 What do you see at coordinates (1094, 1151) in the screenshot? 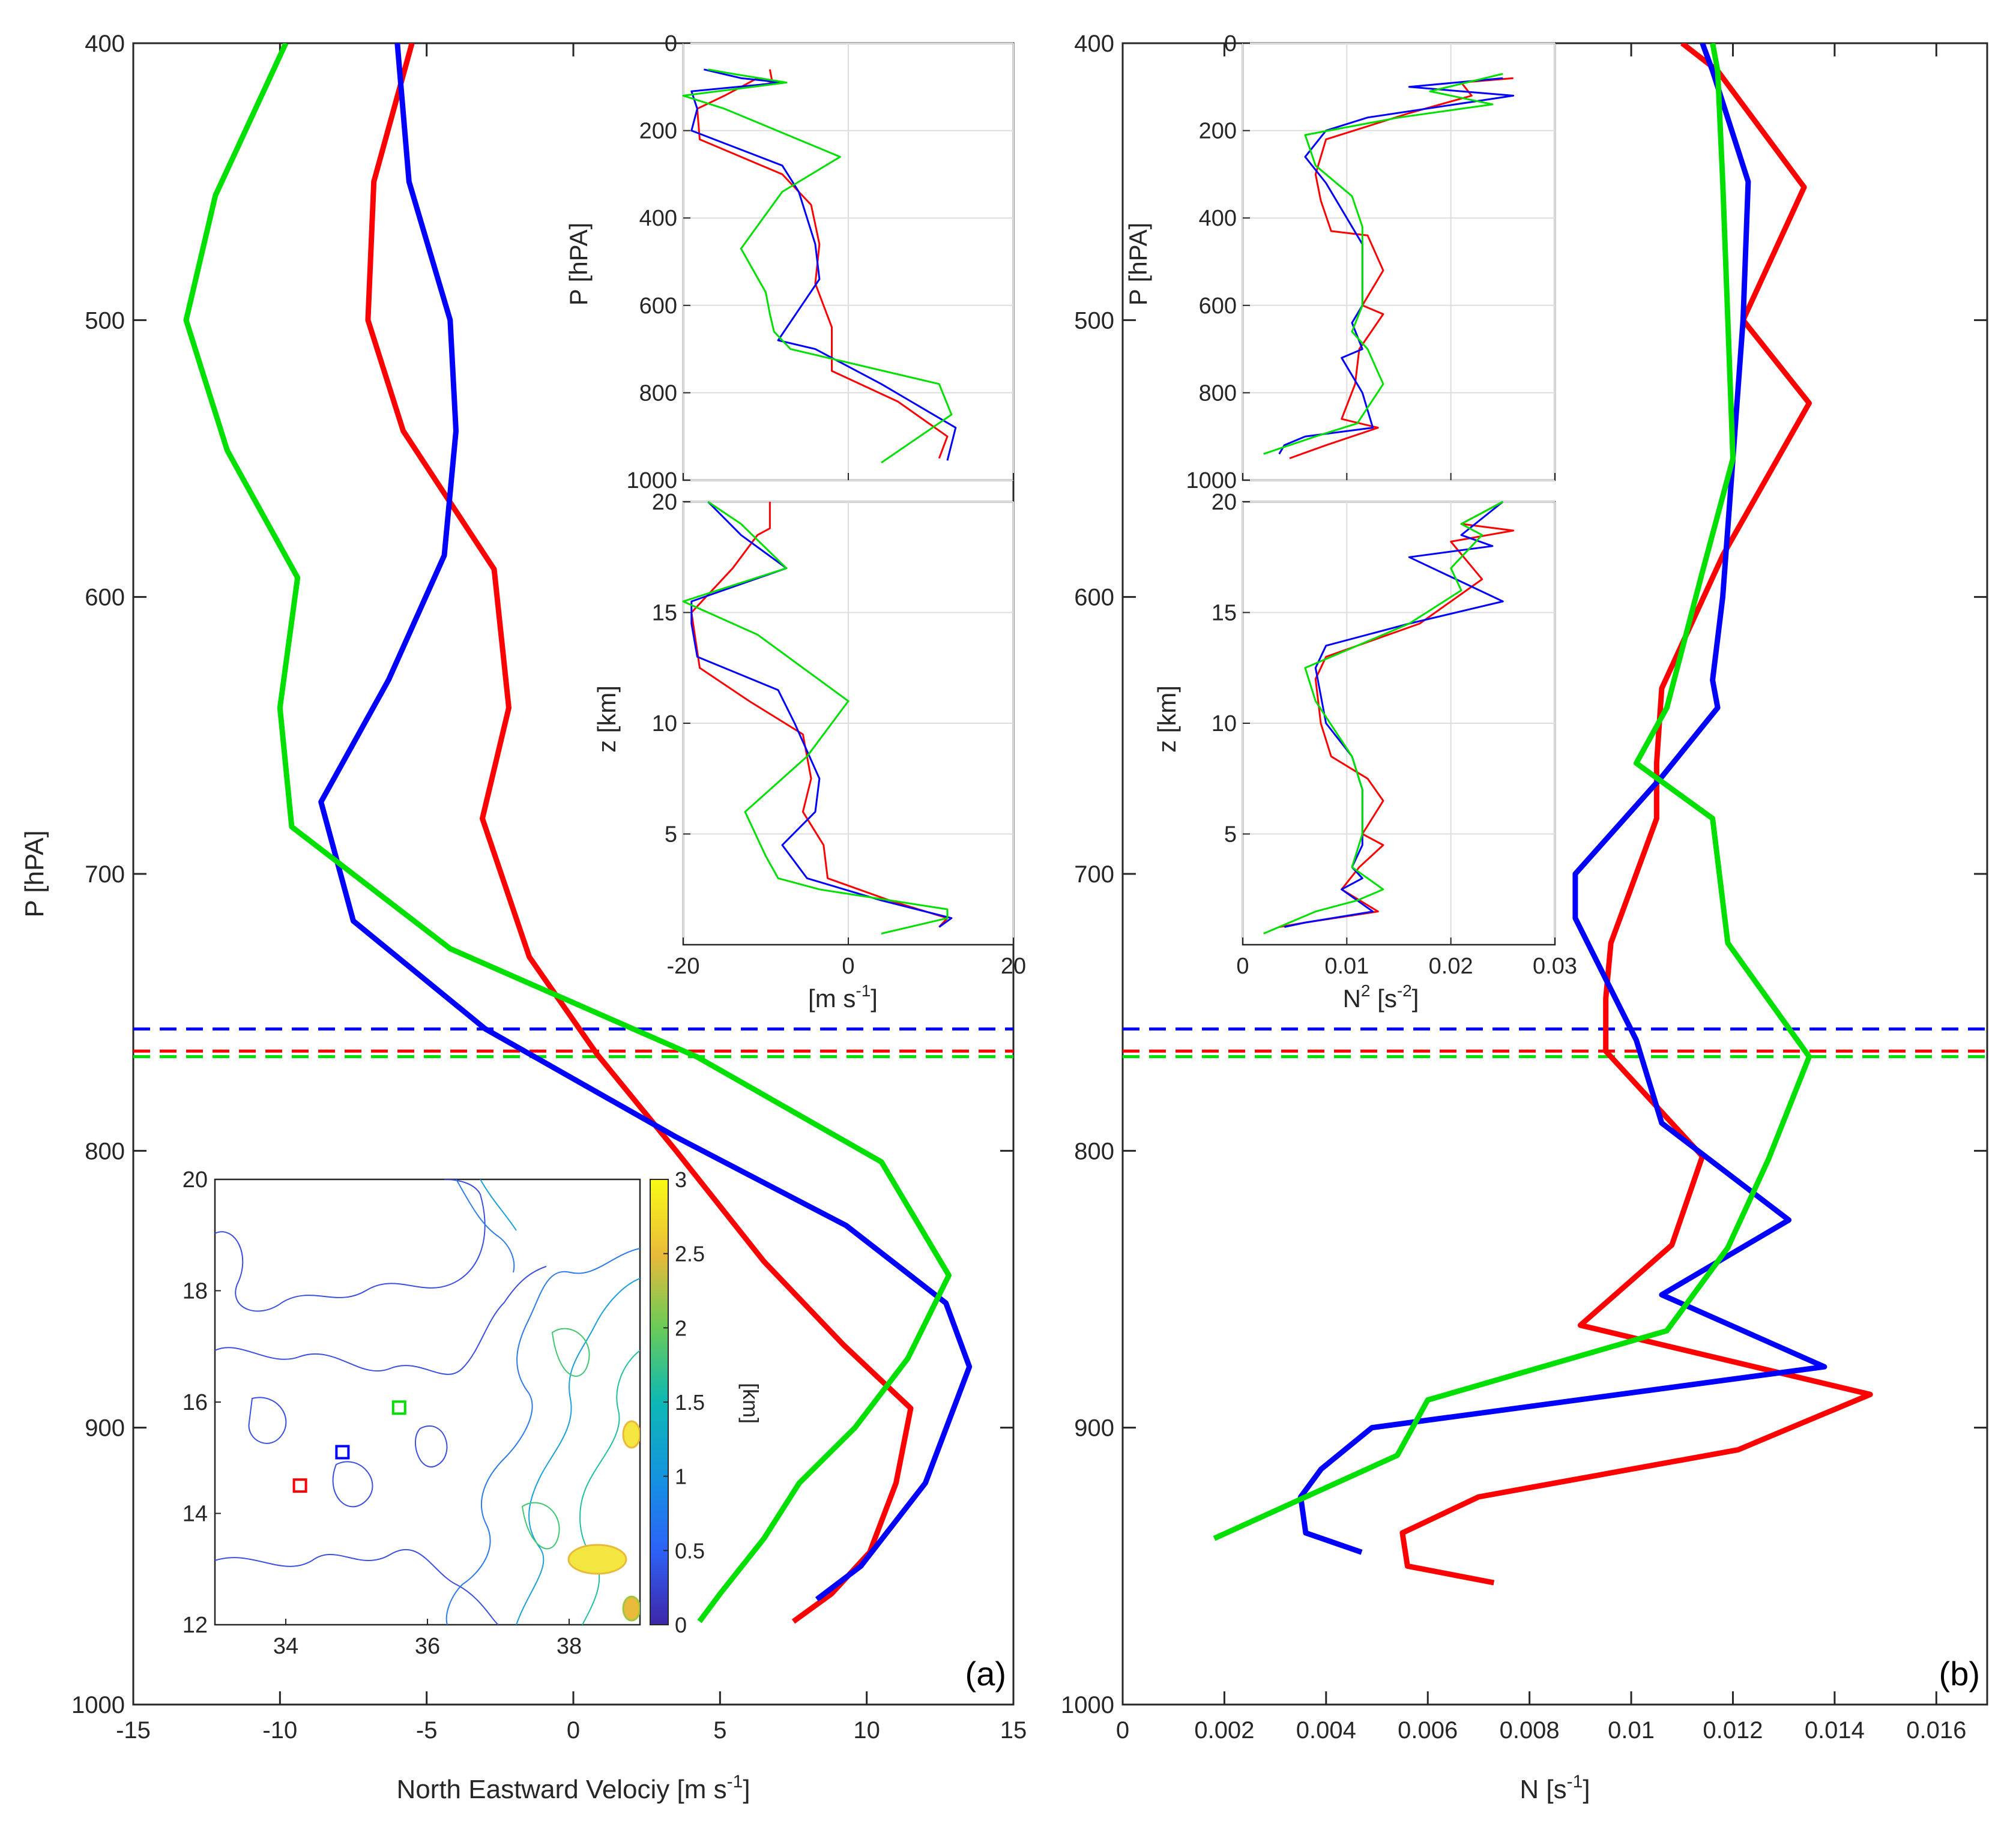
I see `main_b-ytick-label: 800` at bounding box center [1094, 1151].